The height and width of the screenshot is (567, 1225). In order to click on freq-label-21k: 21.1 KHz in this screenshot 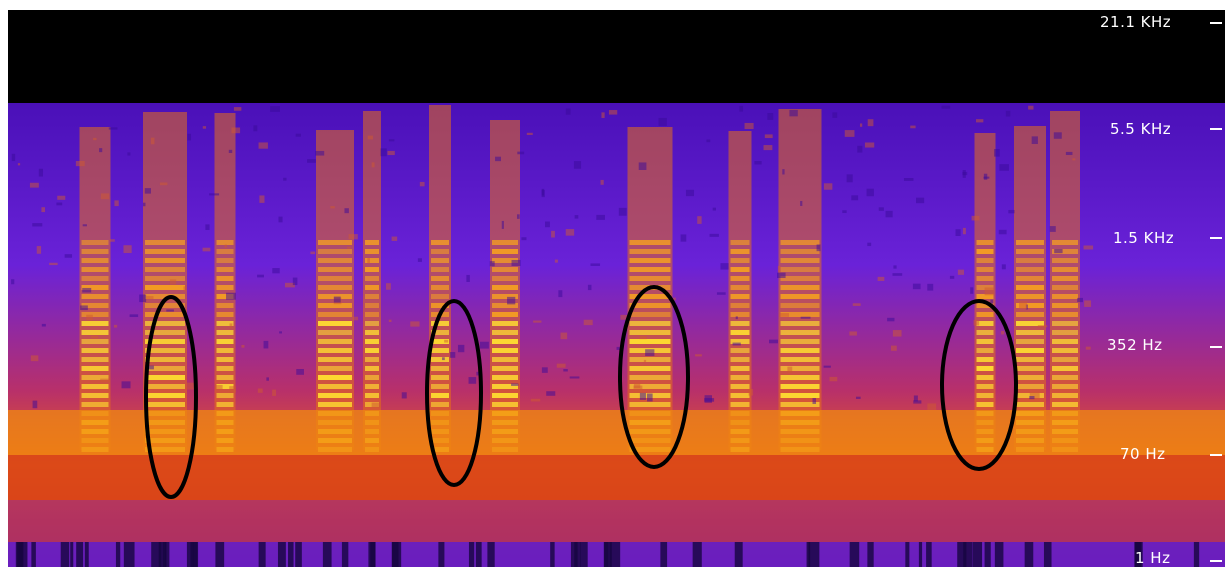, I will do `click(1135, 22)`.